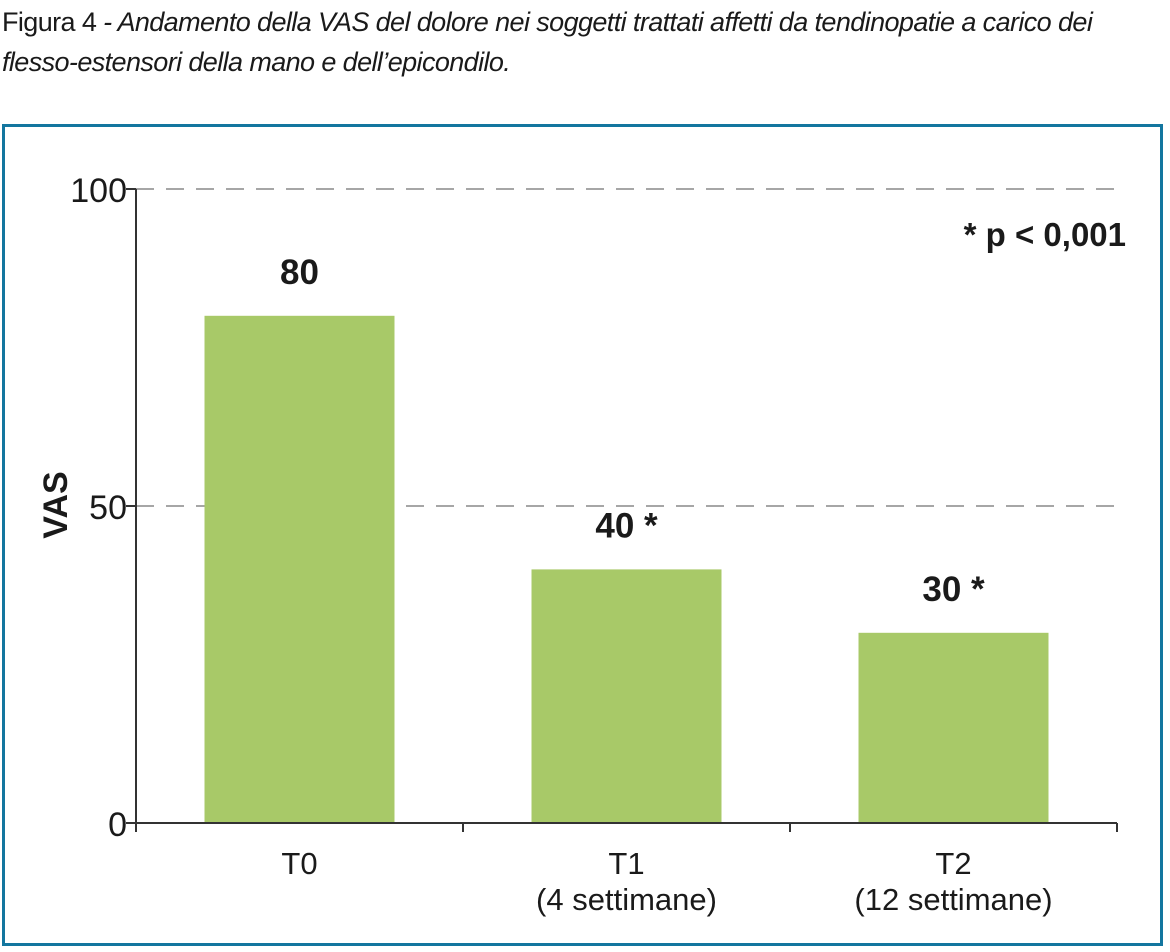  What do you see at coordinates (1045, 234) in the screenshot?
I see `significance-note: * p < 0,001` at bounding box center [1045, 234].